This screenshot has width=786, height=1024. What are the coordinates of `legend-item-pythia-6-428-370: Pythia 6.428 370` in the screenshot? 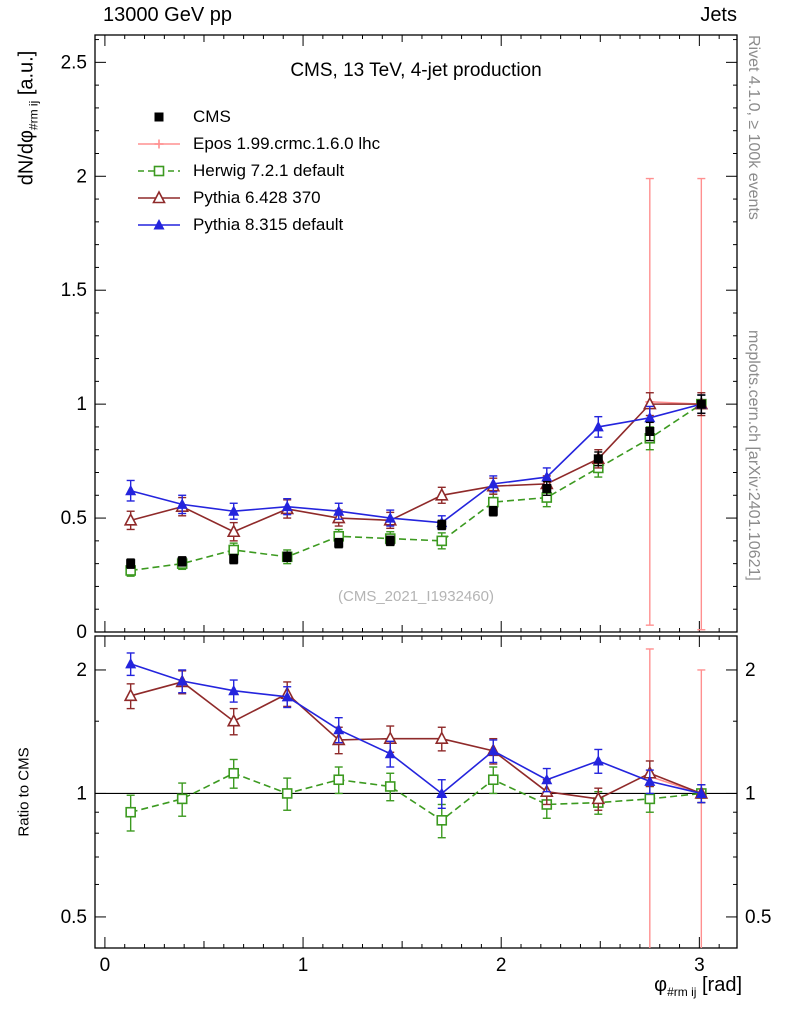 It's located at (258, 197).